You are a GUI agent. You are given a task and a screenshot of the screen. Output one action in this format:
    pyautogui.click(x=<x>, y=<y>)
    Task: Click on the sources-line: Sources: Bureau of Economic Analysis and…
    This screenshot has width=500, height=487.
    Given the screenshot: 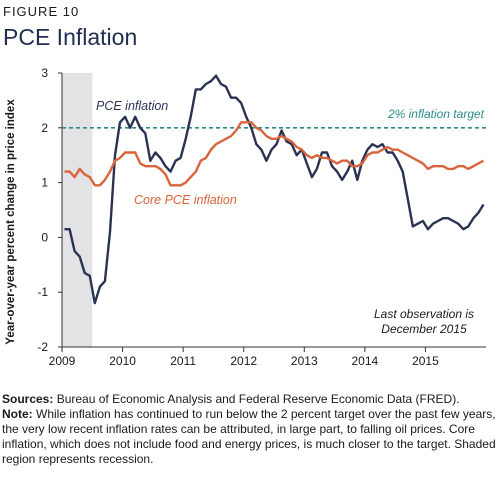 What is the action you would take?
    pyautogui.click(x=250, y=399)
    